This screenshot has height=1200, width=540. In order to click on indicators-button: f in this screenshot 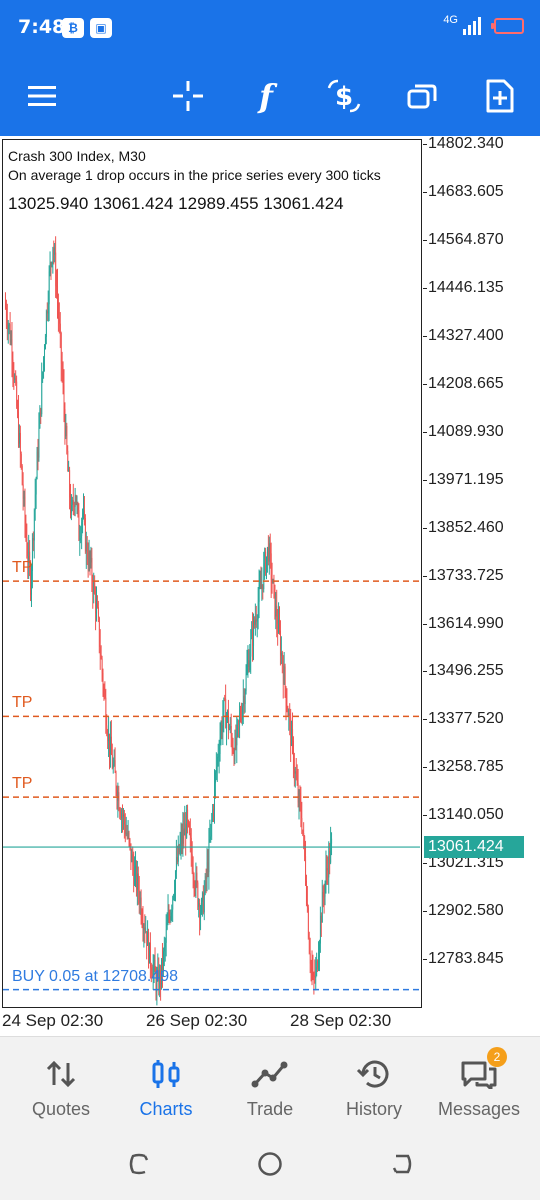, I will do `click(266, 96)`.